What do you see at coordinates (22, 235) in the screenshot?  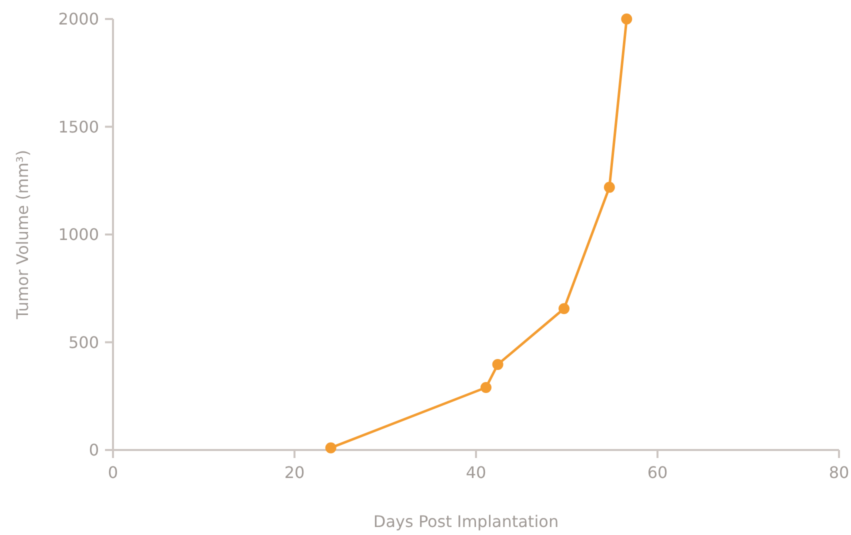 I see `y-axis-title: Tumor Volume (mm³)` at bounding box center [22, 235].